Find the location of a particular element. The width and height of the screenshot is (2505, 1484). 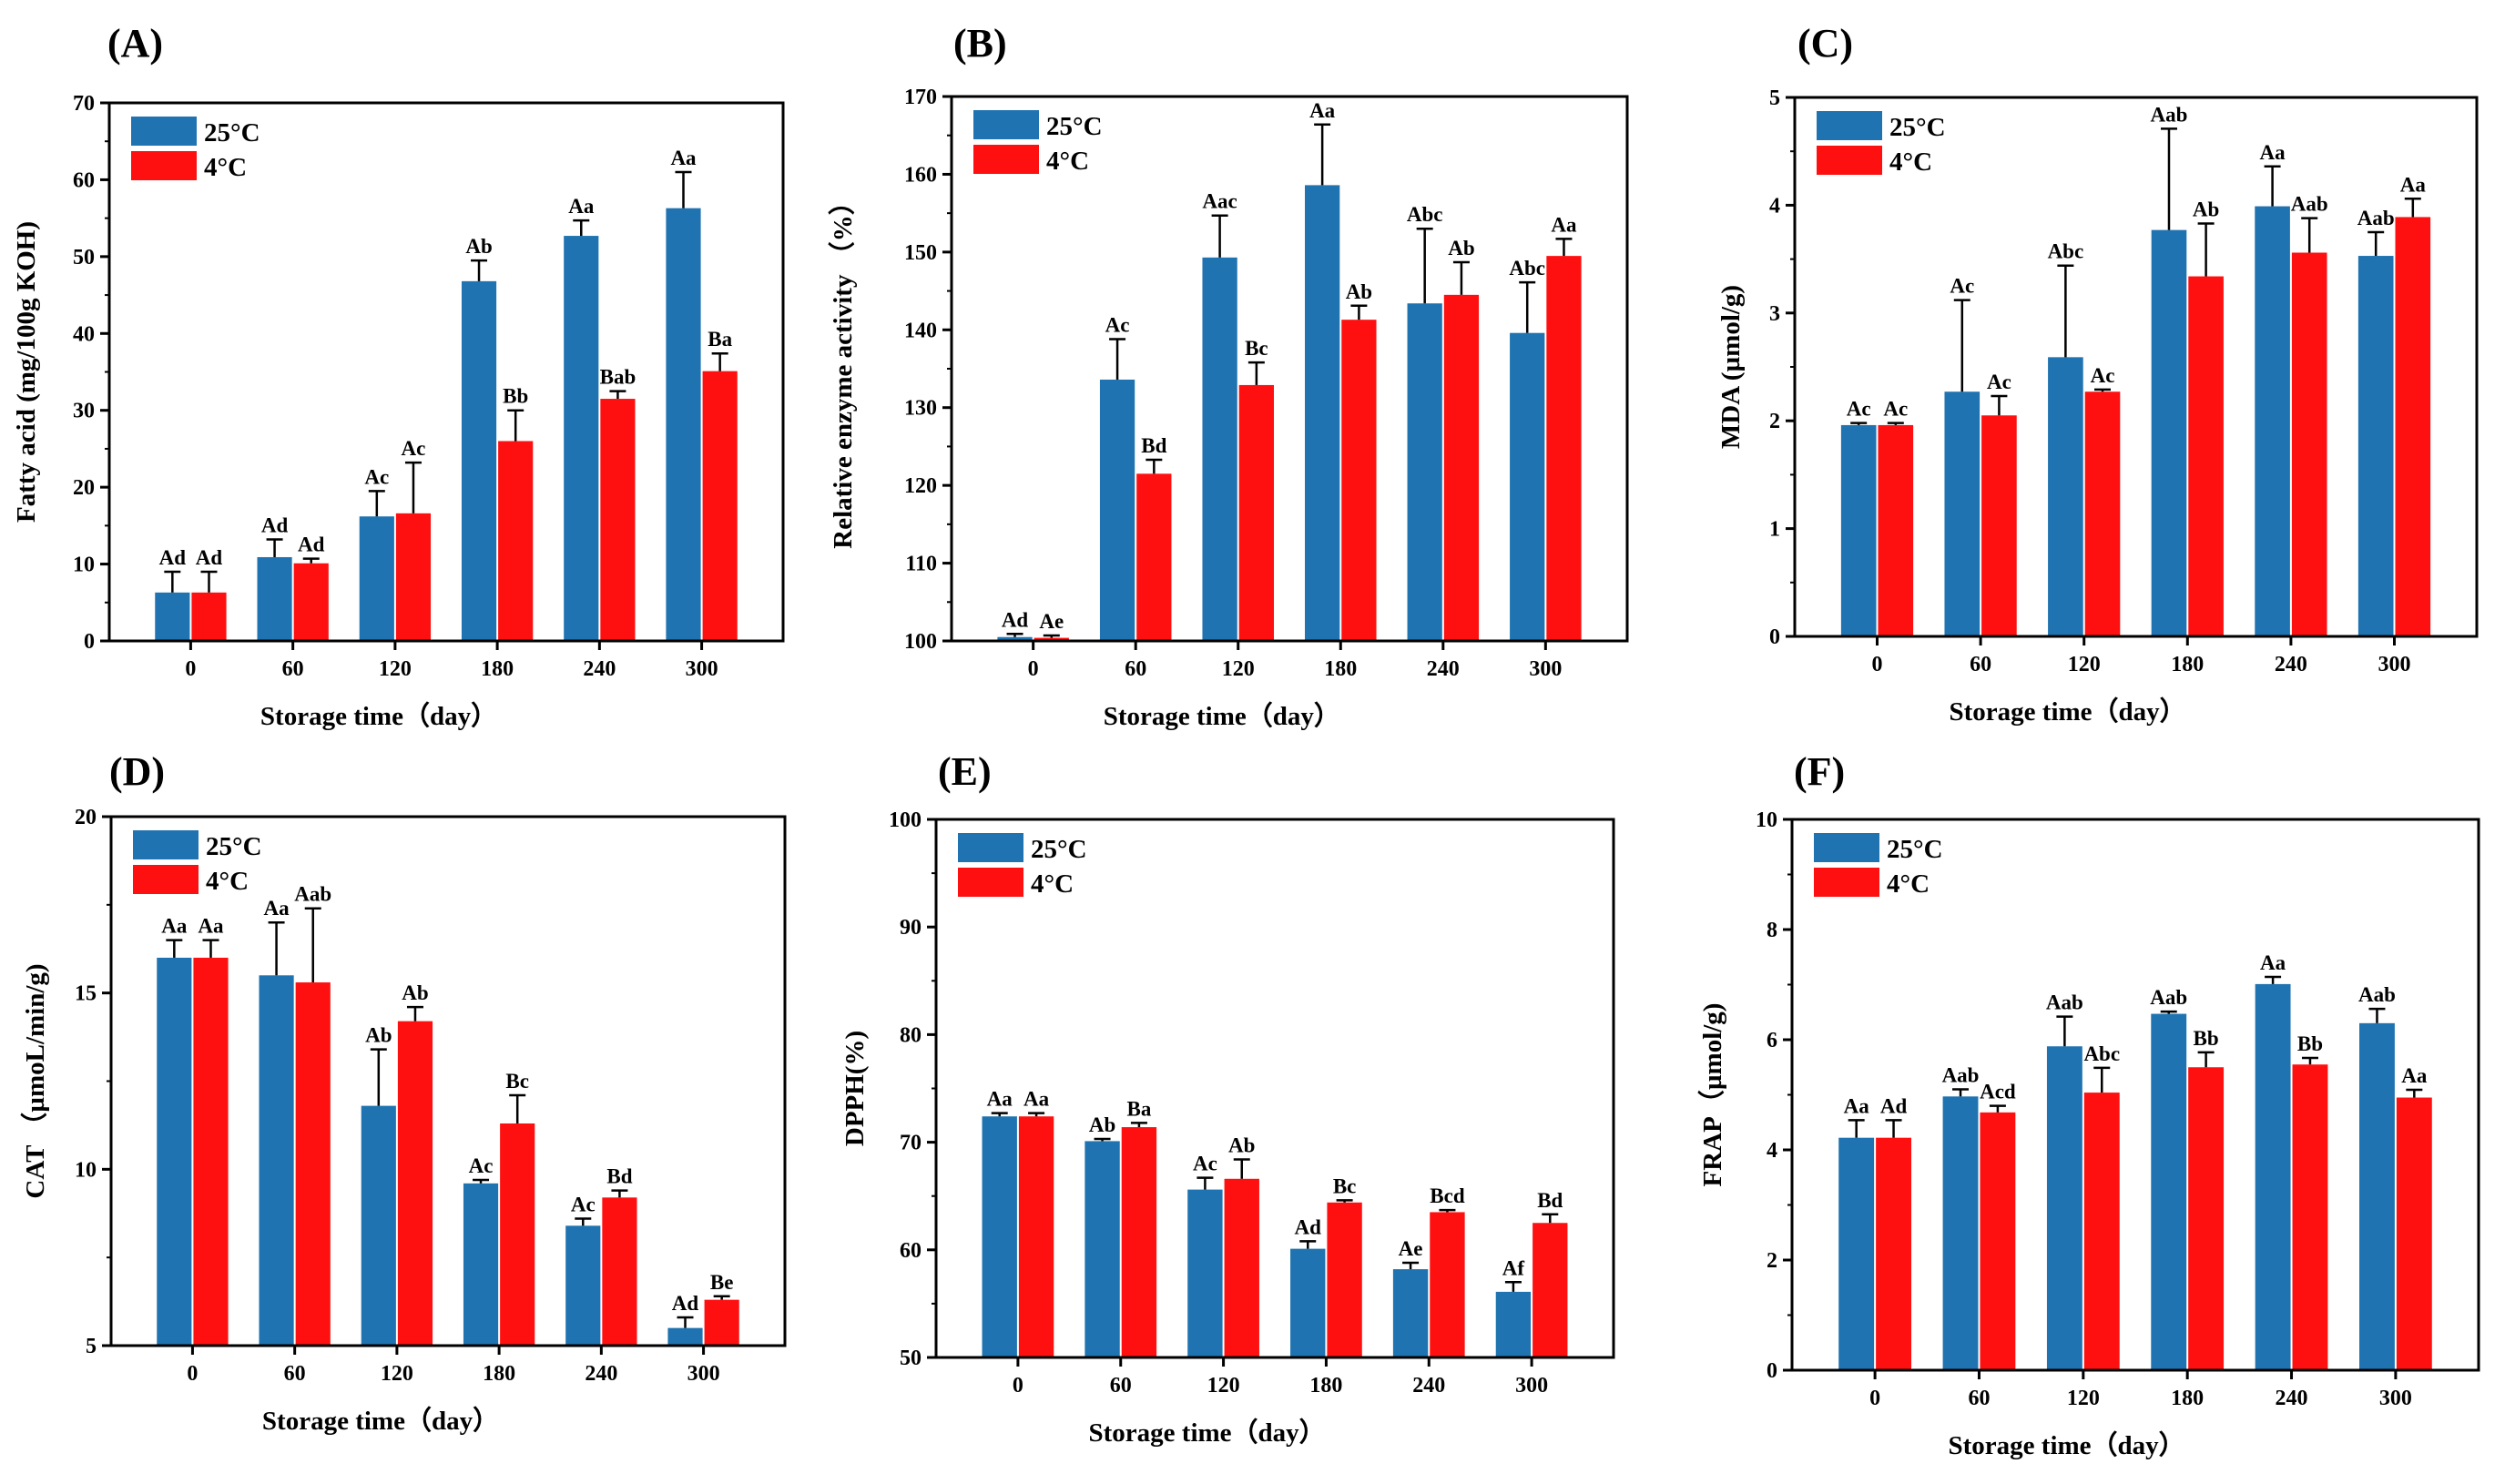

data-label: Bc is located at coordinates (1256, 348).